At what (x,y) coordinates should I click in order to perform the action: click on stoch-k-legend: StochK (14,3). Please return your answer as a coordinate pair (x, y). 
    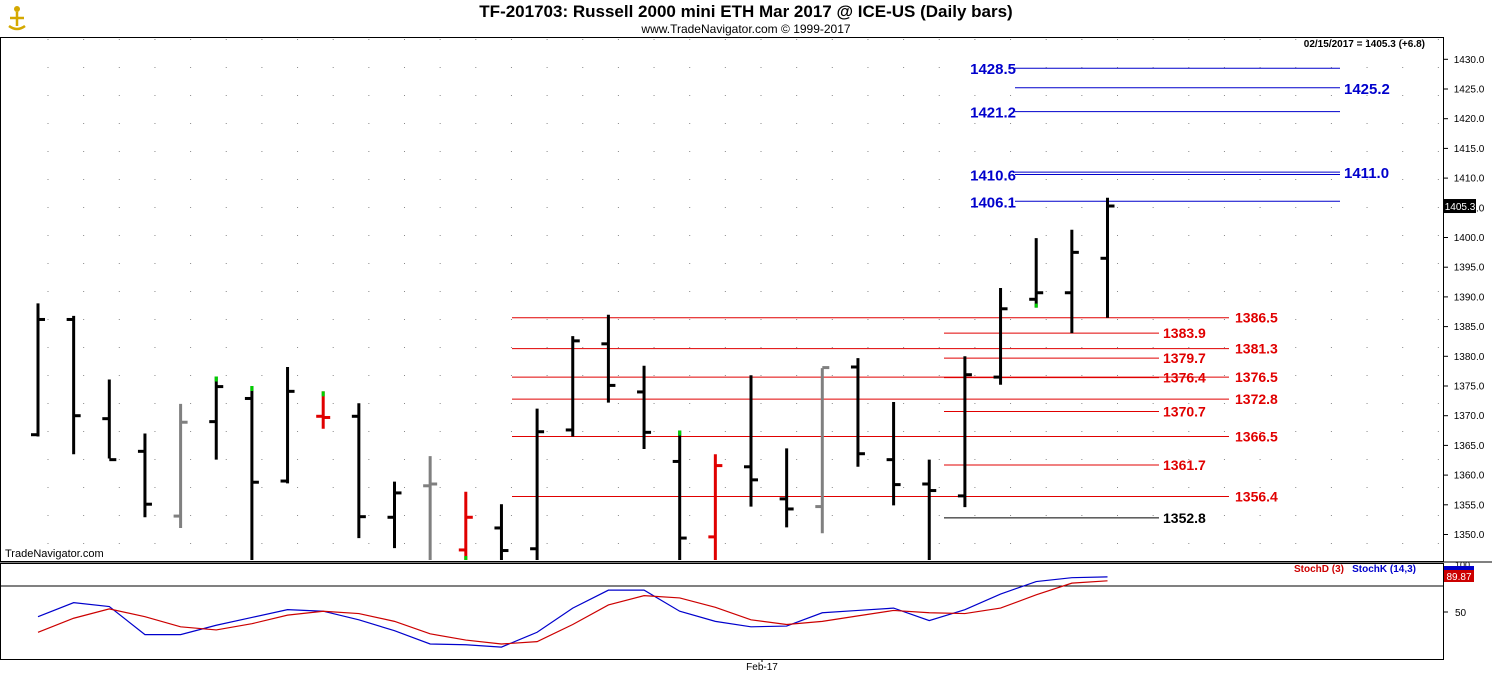
    Looking at the image, I should click on (1384, 569).